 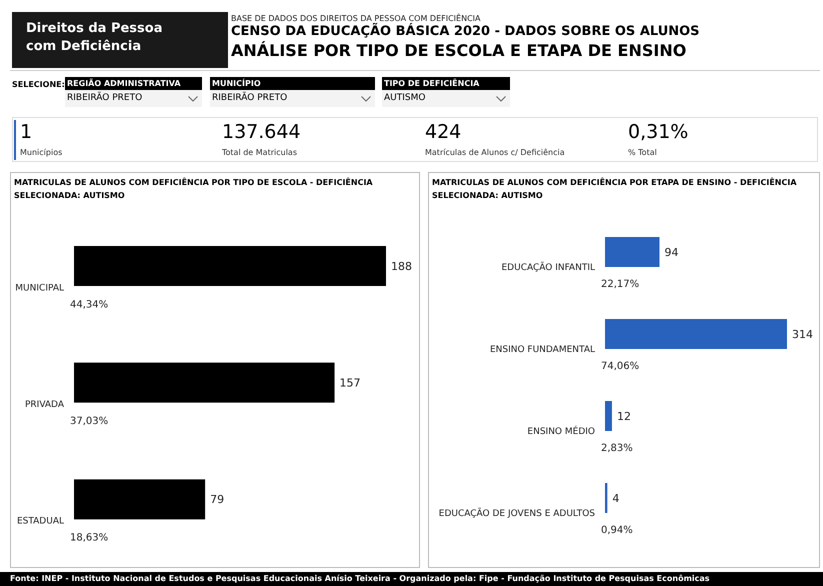 I want to click on text: ANÁLISE POR TIPO DE ESCOLA E ETAPA DE ENSINO, so click(x=458, y=50).